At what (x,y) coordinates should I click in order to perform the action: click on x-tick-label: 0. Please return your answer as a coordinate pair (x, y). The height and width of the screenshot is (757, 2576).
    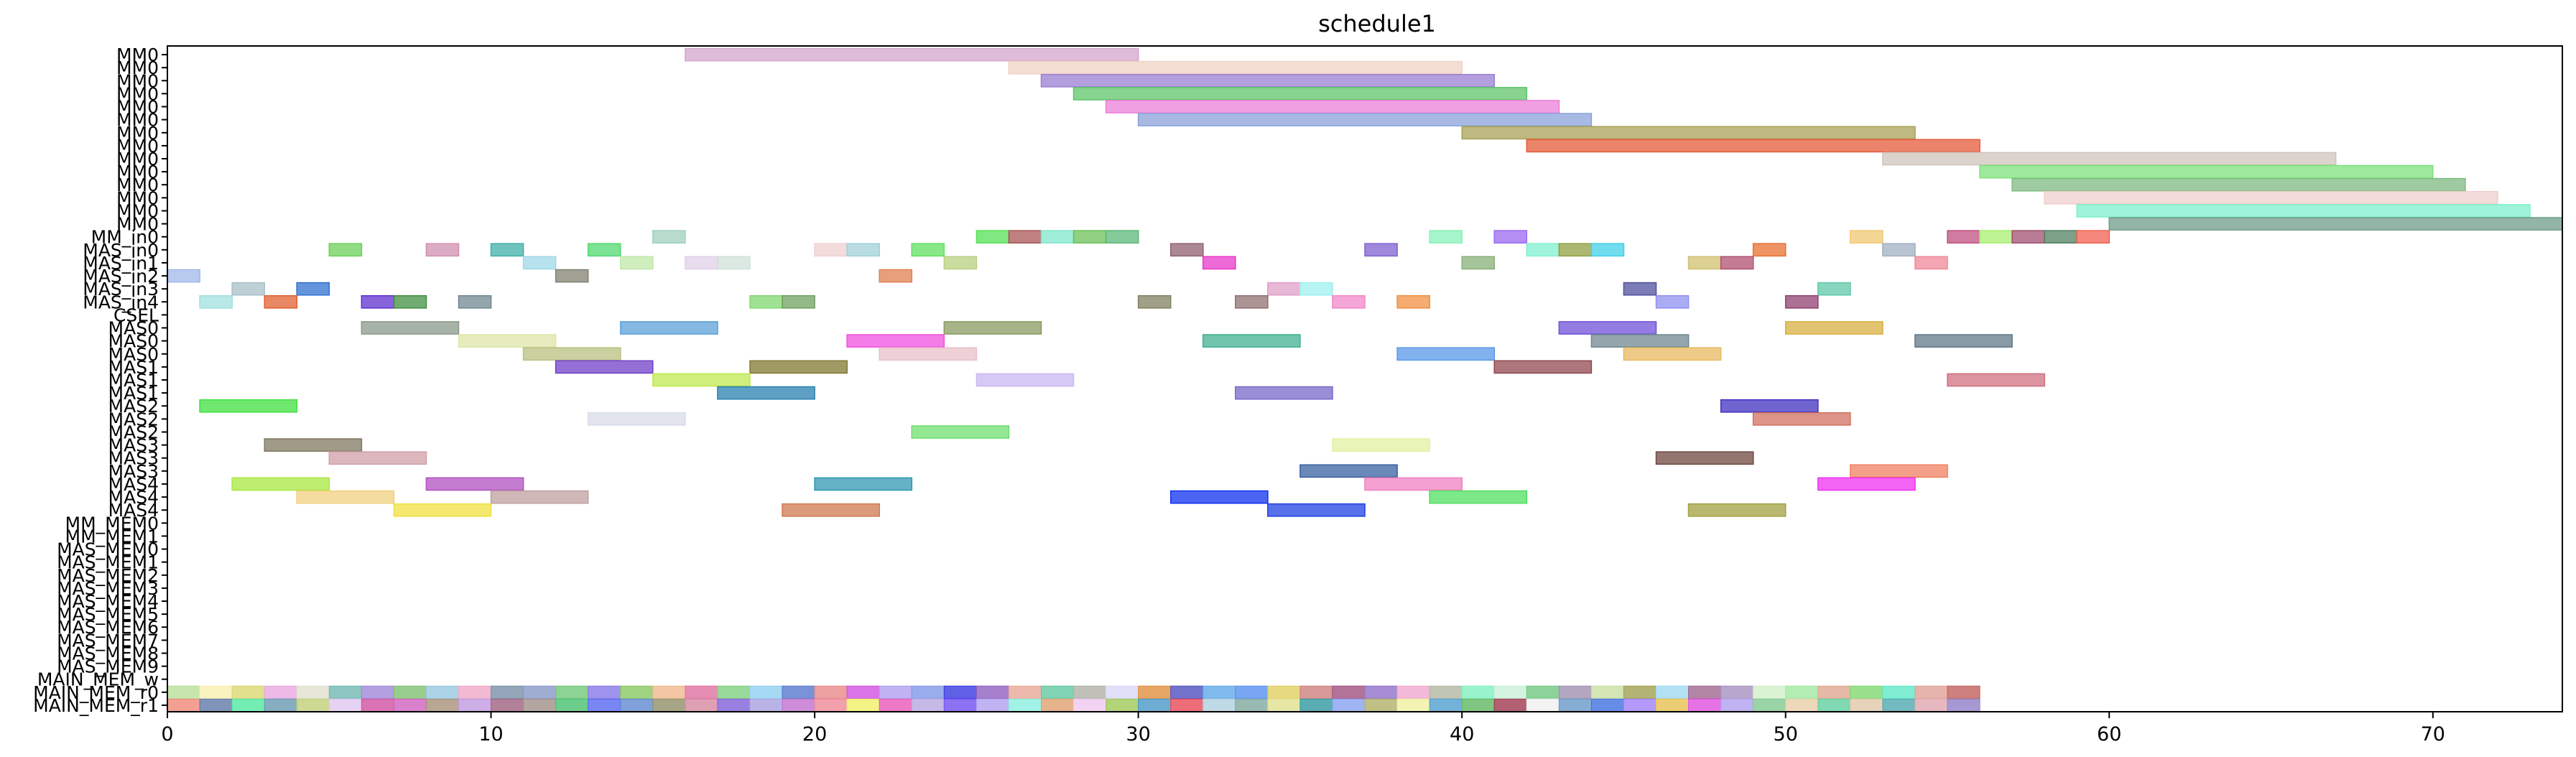
    Looking at the image, I should click on (167, 735).